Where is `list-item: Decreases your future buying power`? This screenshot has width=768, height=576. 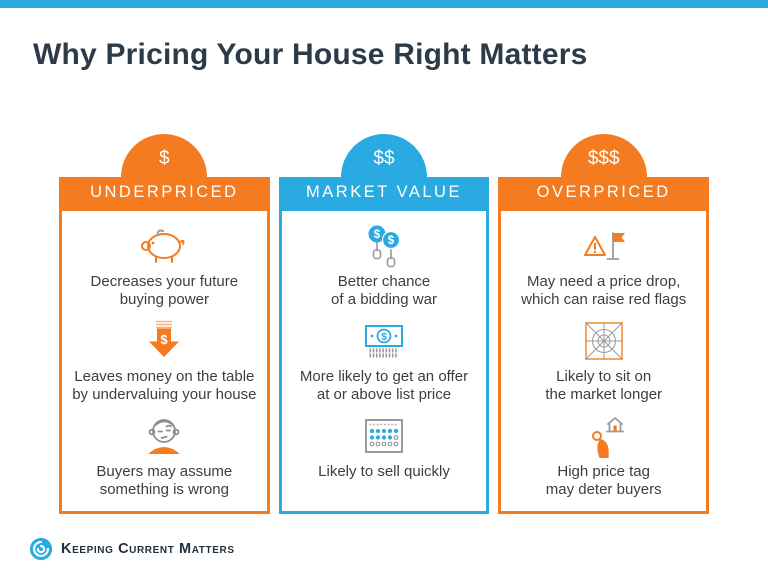 list-item: Decreases your future buying power is located at coordinates (164, 269).